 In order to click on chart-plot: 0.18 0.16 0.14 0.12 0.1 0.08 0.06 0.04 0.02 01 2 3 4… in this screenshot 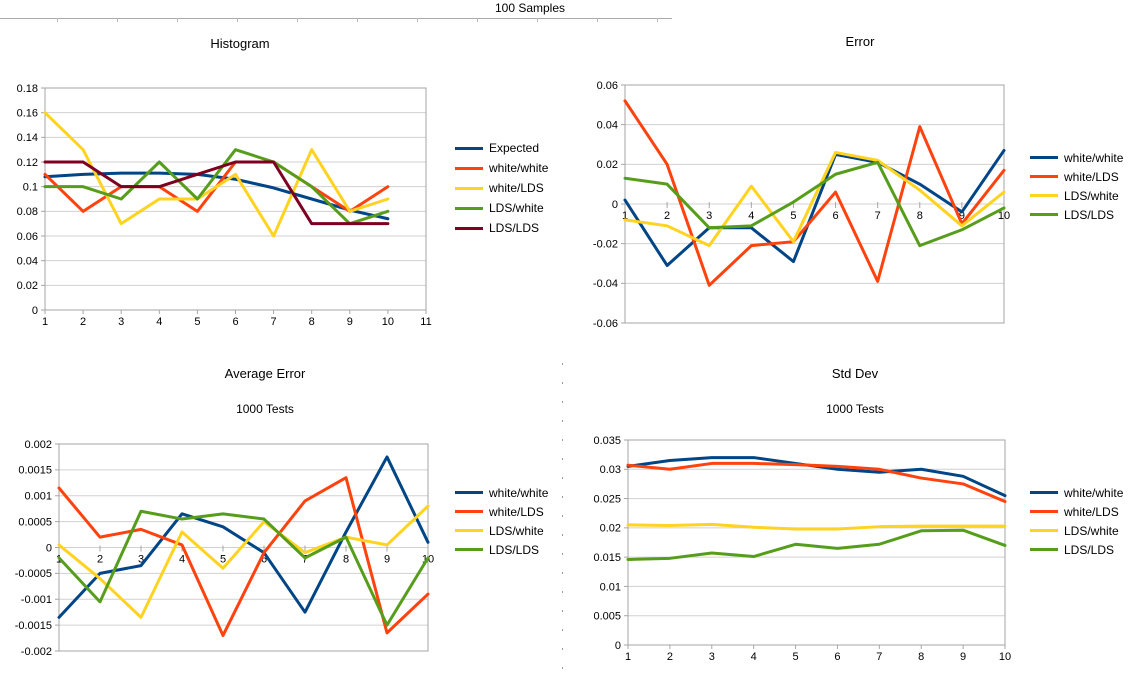, I will do `click(224, 205)`.